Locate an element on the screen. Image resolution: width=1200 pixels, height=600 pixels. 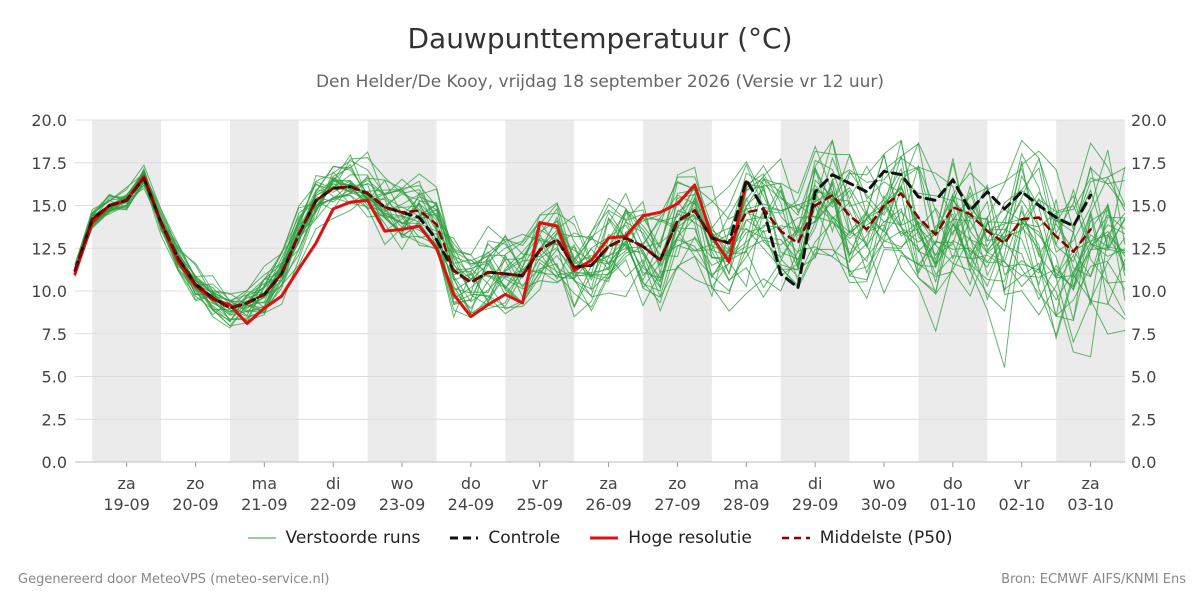
legend-item-hires: Hoge resolutie is located at coordinates (671, 538).